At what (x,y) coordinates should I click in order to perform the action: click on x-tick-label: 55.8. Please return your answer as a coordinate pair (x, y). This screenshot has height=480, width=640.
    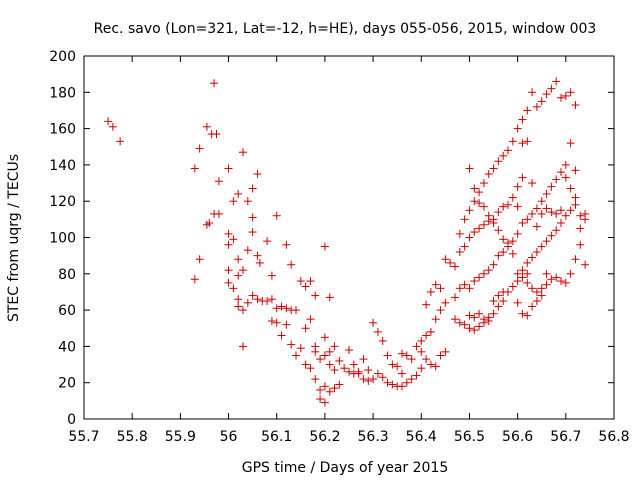
    Looking at the image, I should click on (132, 437).